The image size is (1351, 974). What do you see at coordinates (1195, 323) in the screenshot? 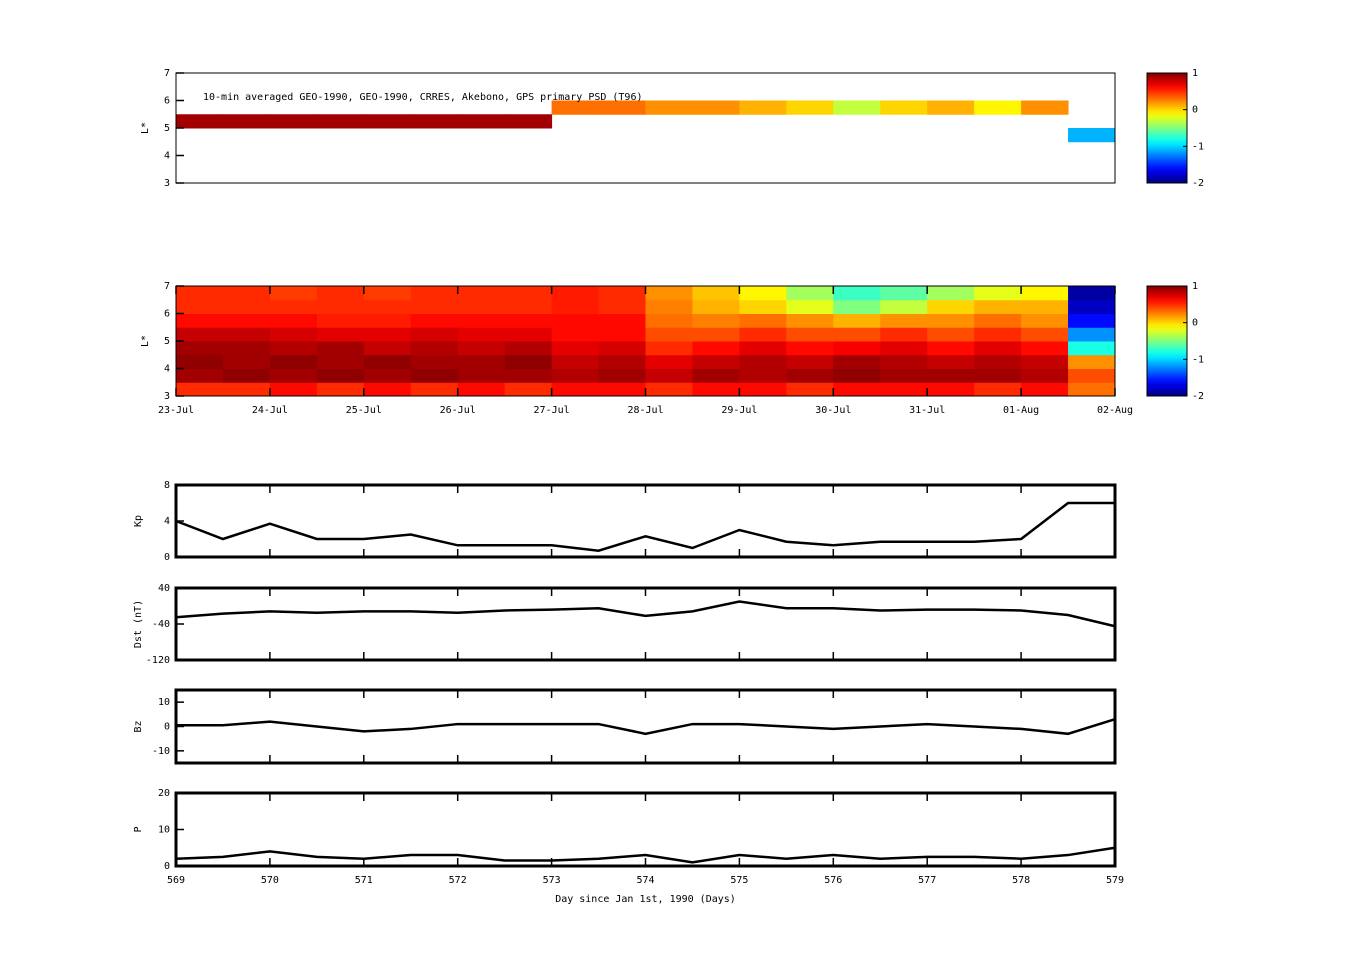
I see `colorbar-tick-label: 0` at bounding box center [1195, 323].